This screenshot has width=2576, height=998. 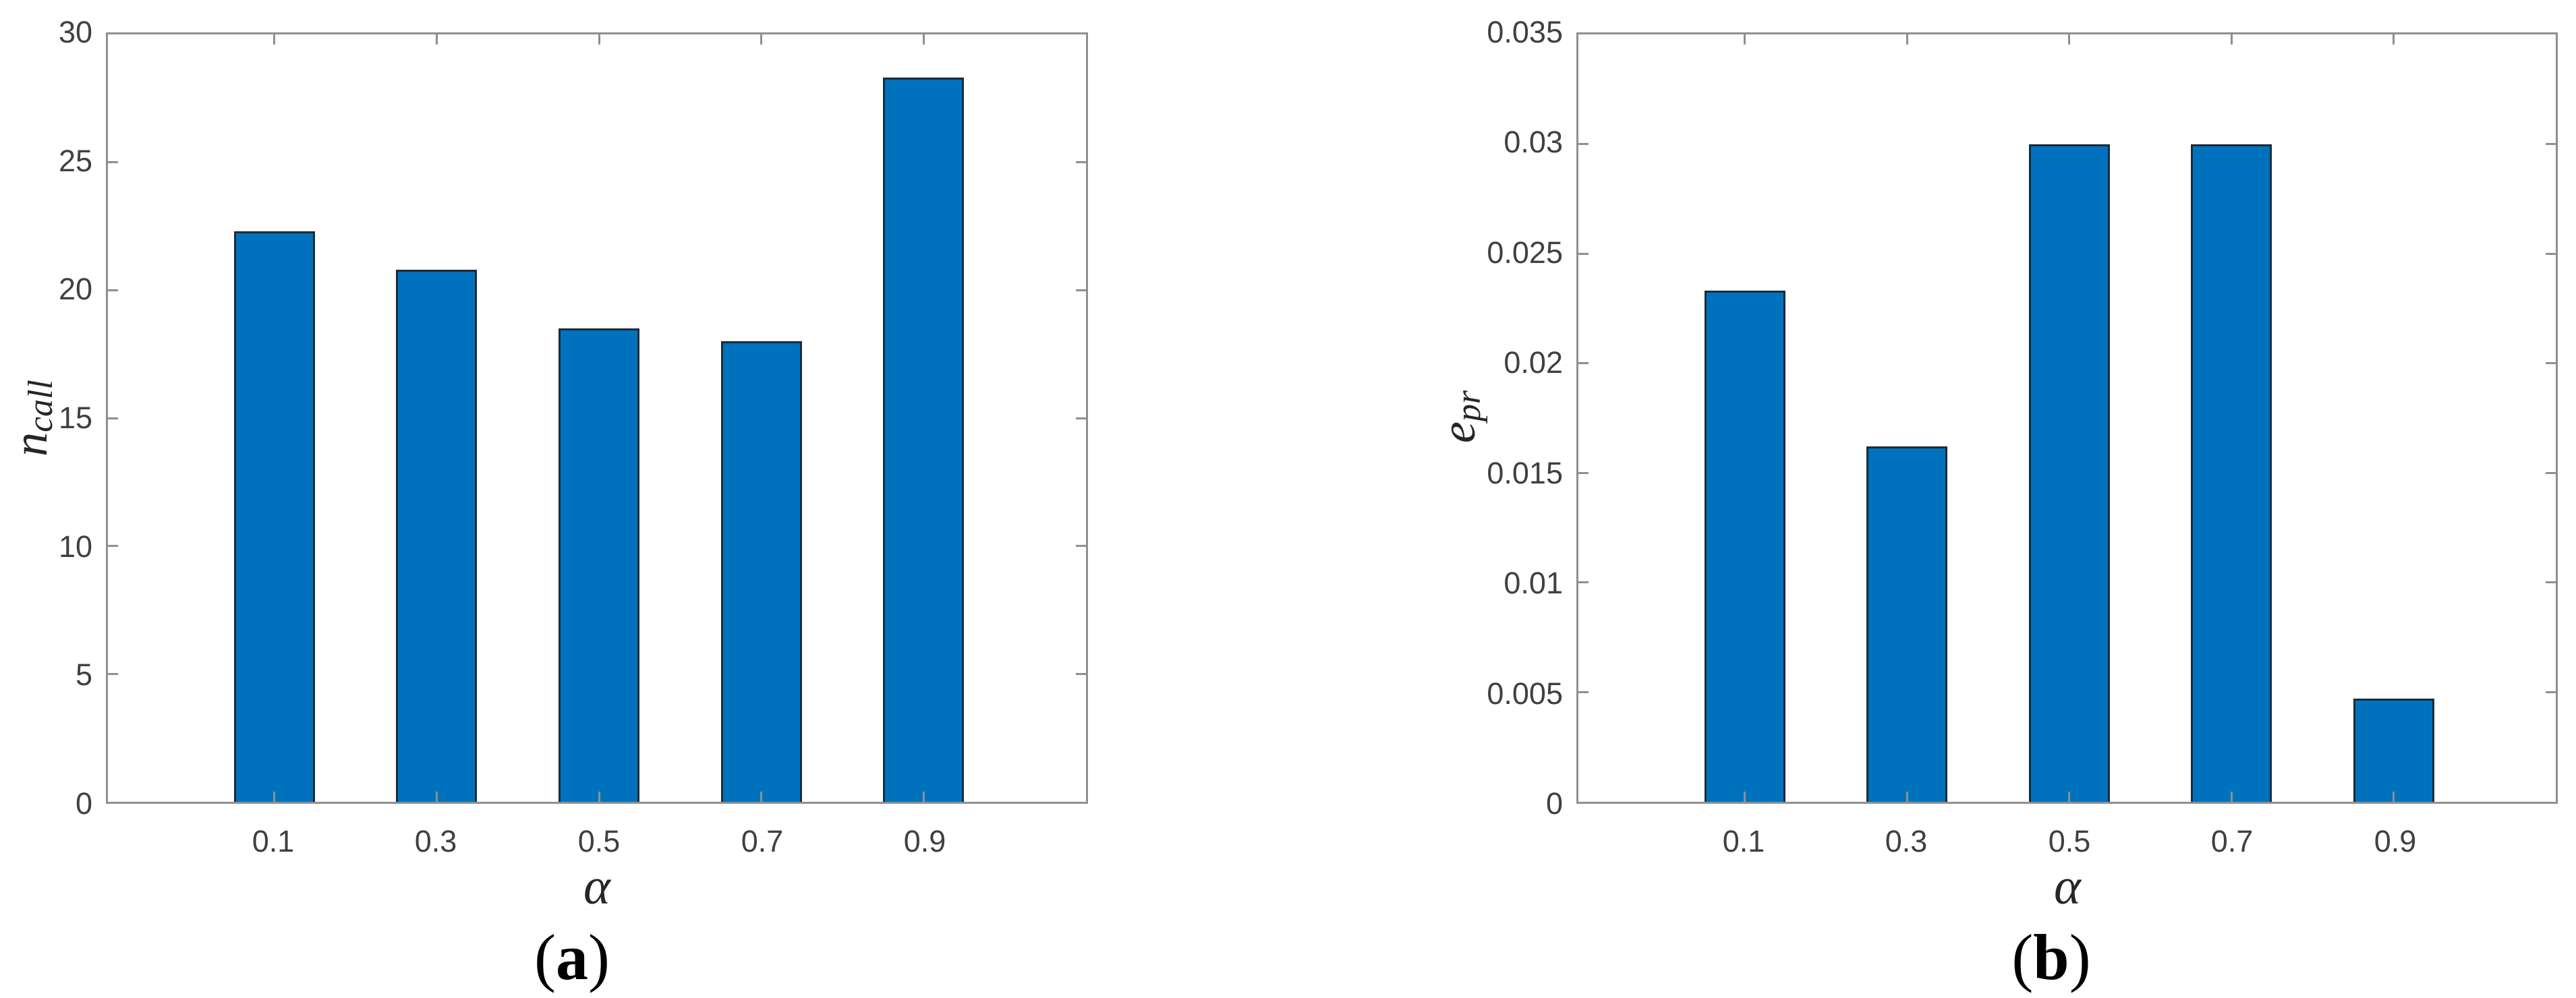 I want to click on y-tick-label: 20, so click(x=75, y=289).